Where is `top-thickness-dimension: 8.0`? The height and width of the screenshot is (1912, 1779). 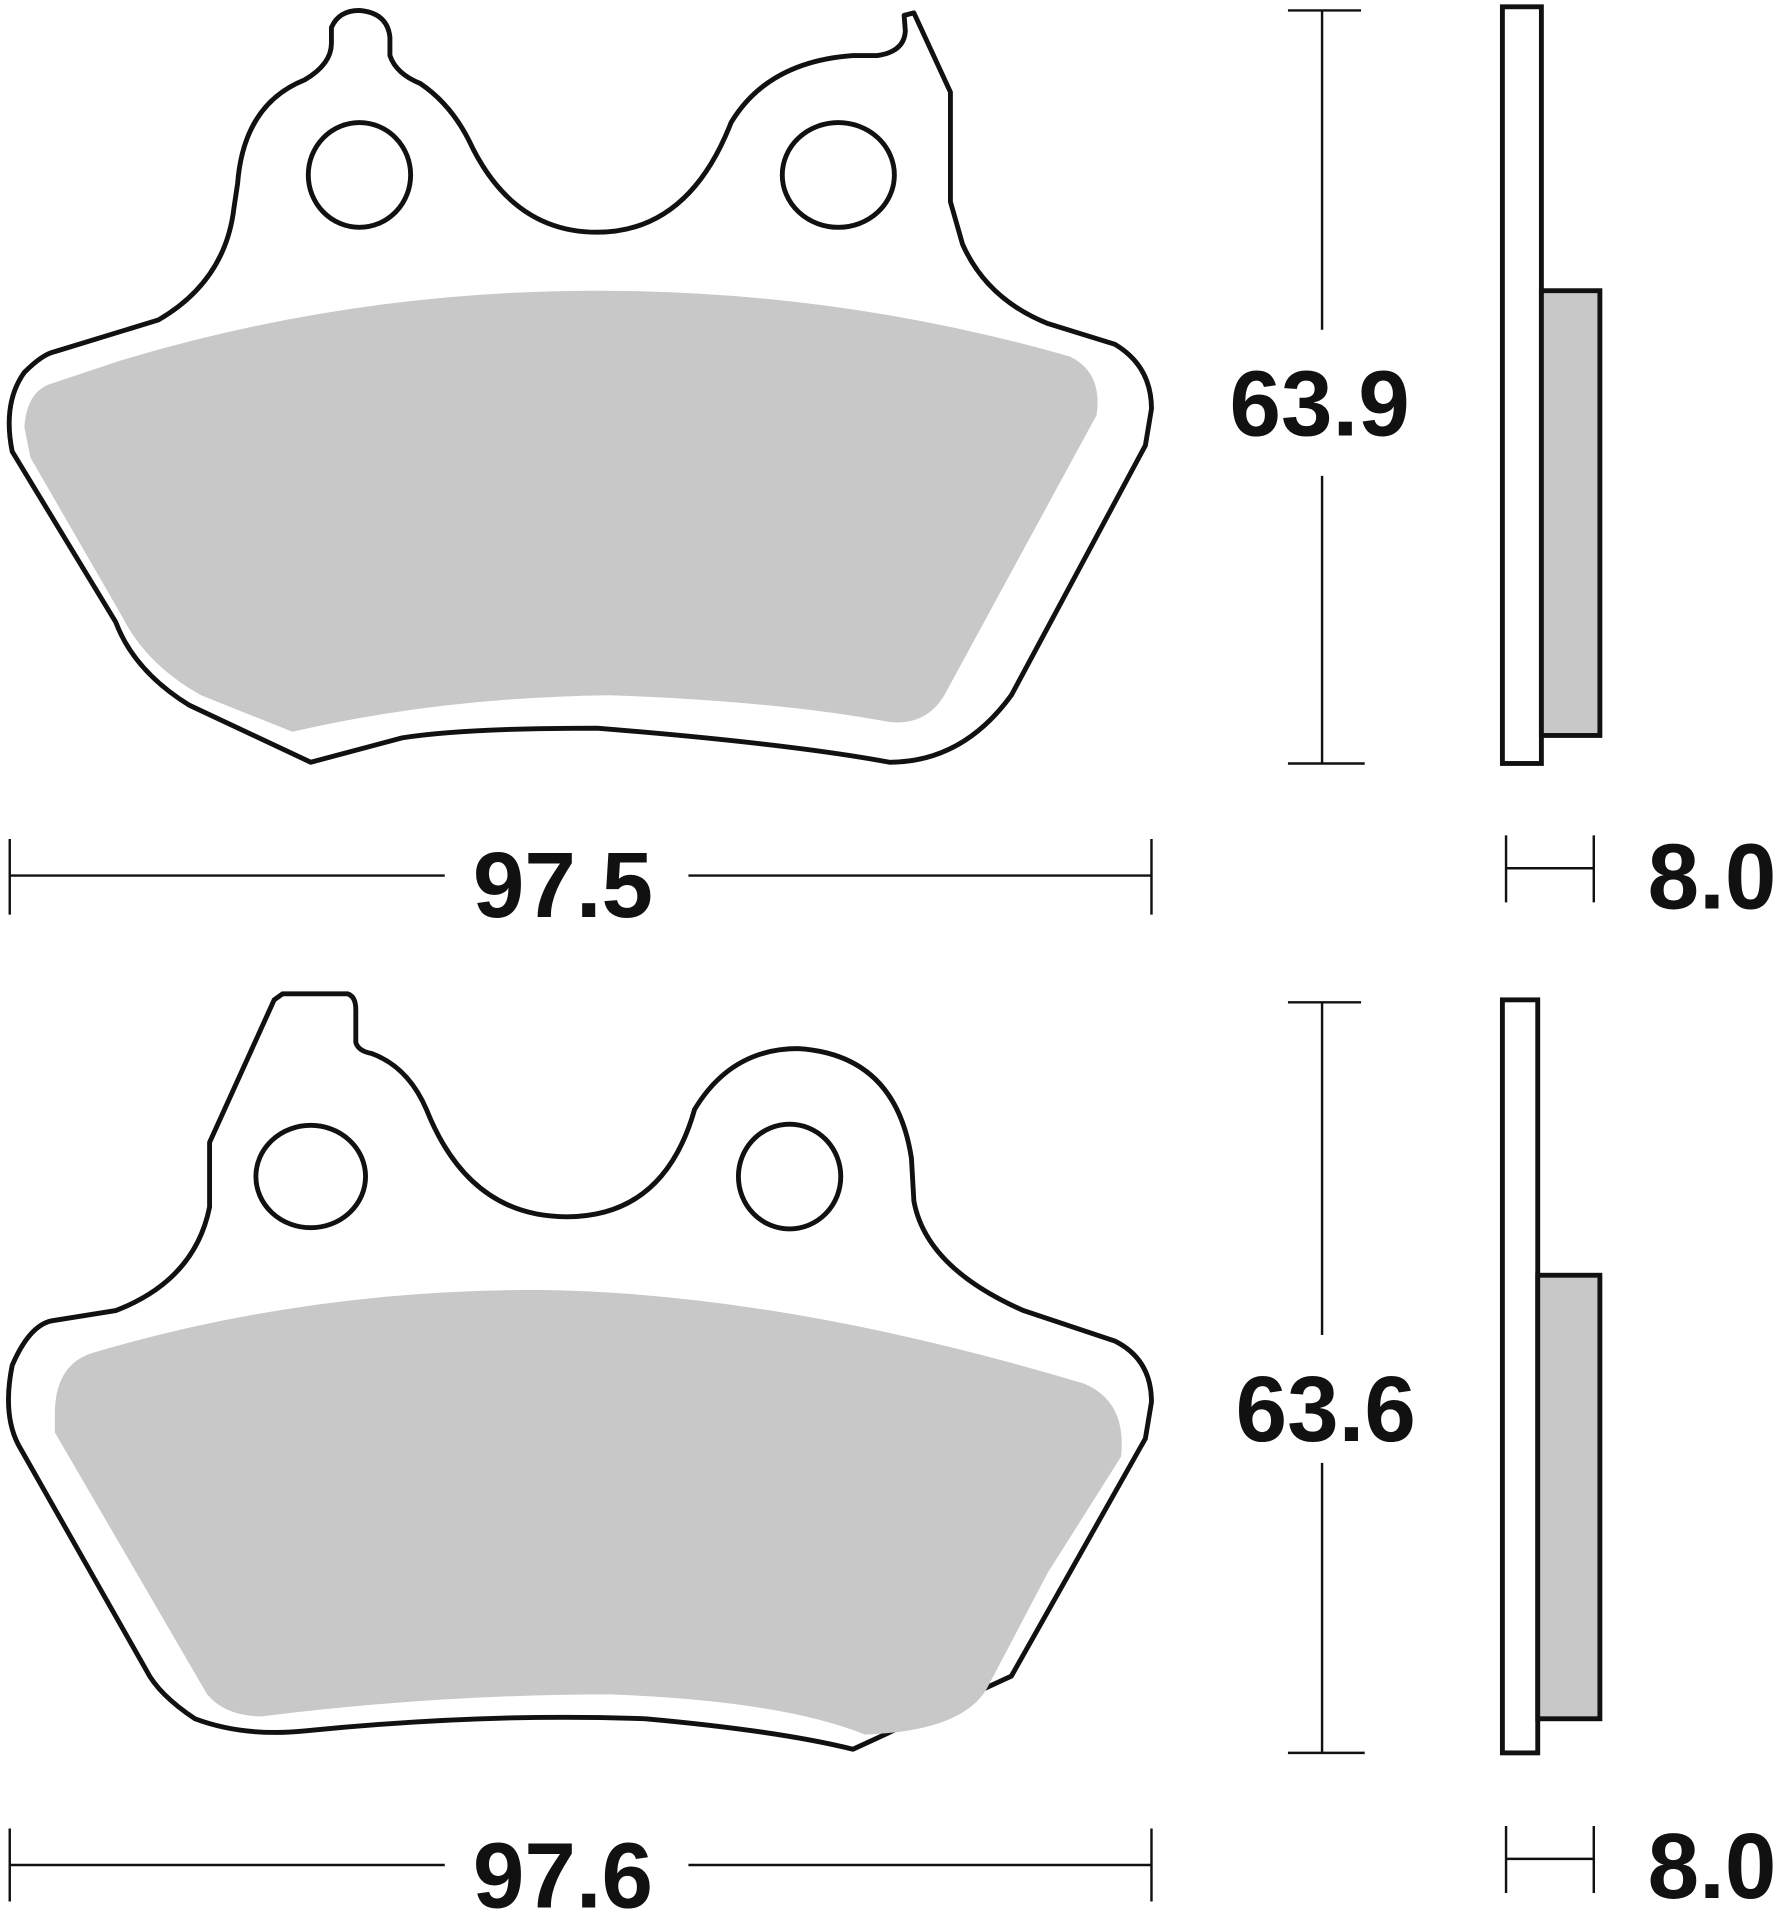
top-thickness-dimension: 8.0 is located at coordinates (1640, 876).